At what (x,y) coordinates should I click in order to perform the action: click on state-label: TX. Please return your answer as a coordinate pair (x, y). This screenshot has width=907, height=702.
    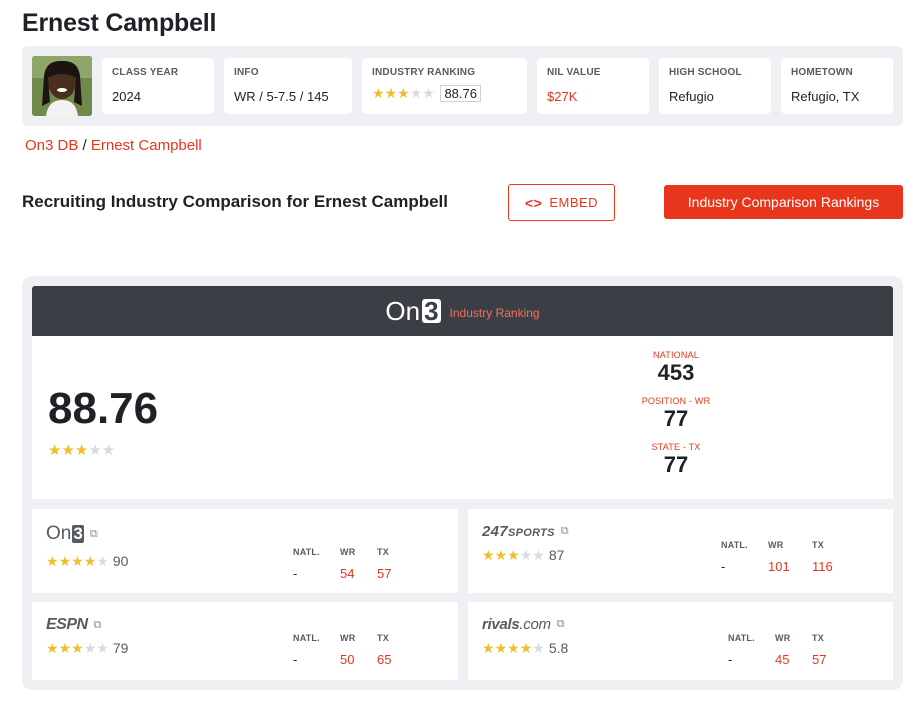
    Looking at the image, I should click on (383, 552).